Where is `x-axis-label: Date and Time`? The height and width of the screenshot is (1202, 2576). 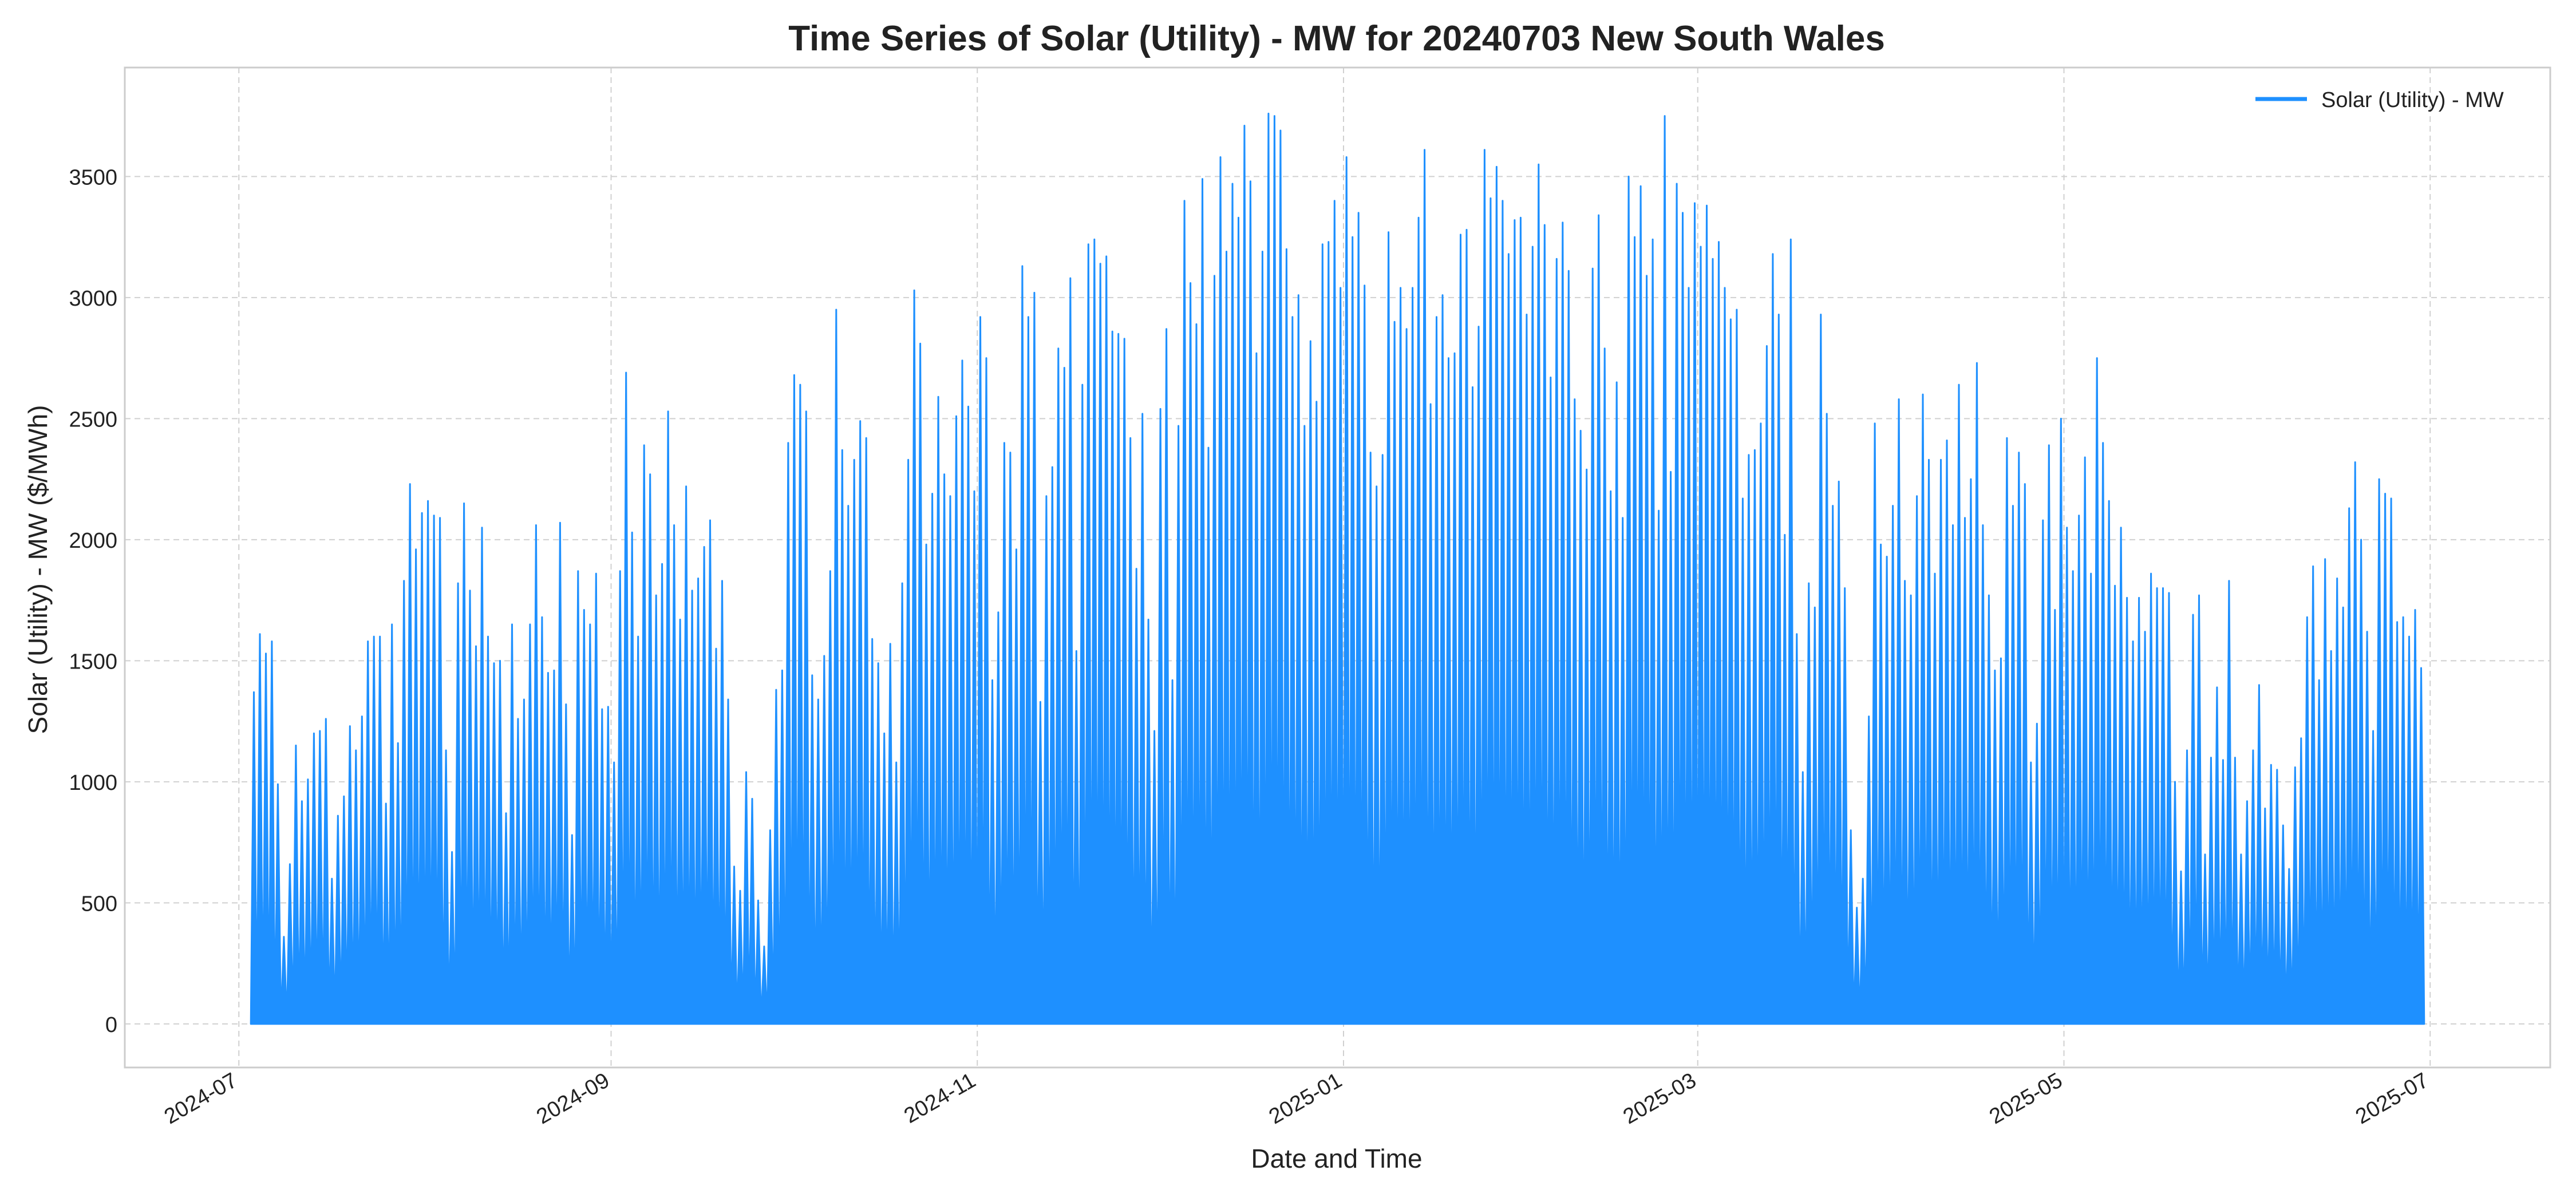
x-axis-label: Date and Time is located at coordinates (1336, 1158).